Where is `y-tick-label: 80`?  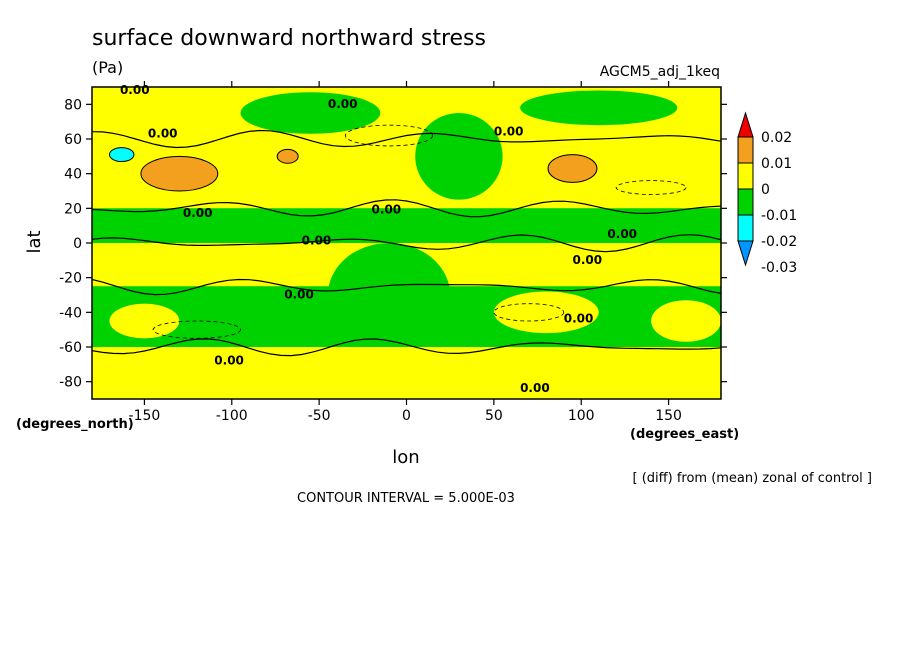 y-tick-label: 80 is located at coordinates (73, 105).